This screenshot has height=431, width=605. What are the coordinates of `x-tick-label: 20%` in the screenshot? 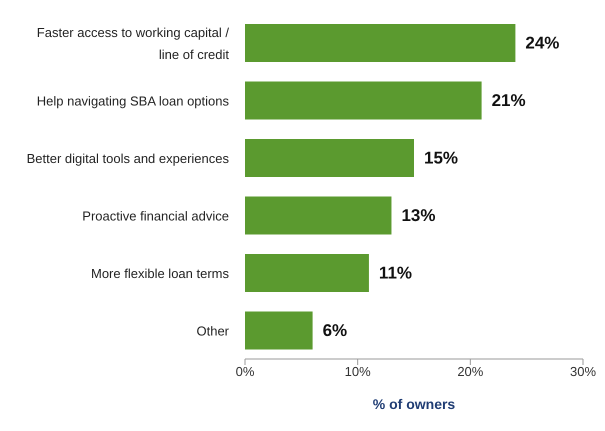 It's located at (470, 372).